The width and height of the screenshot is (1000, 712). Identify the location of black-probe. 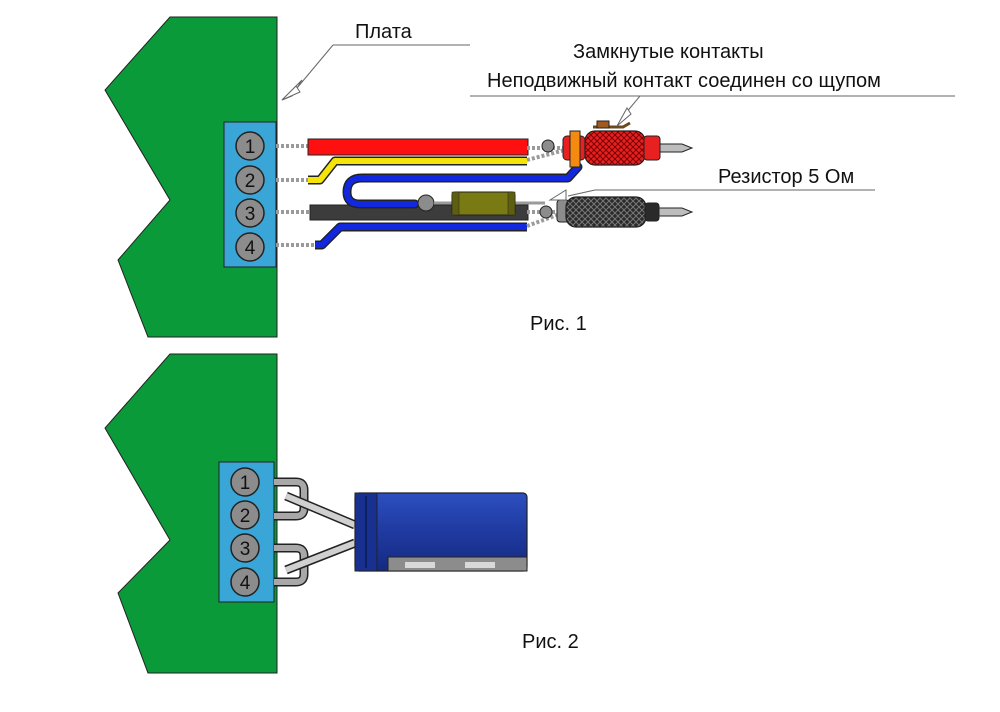
(625, 212).